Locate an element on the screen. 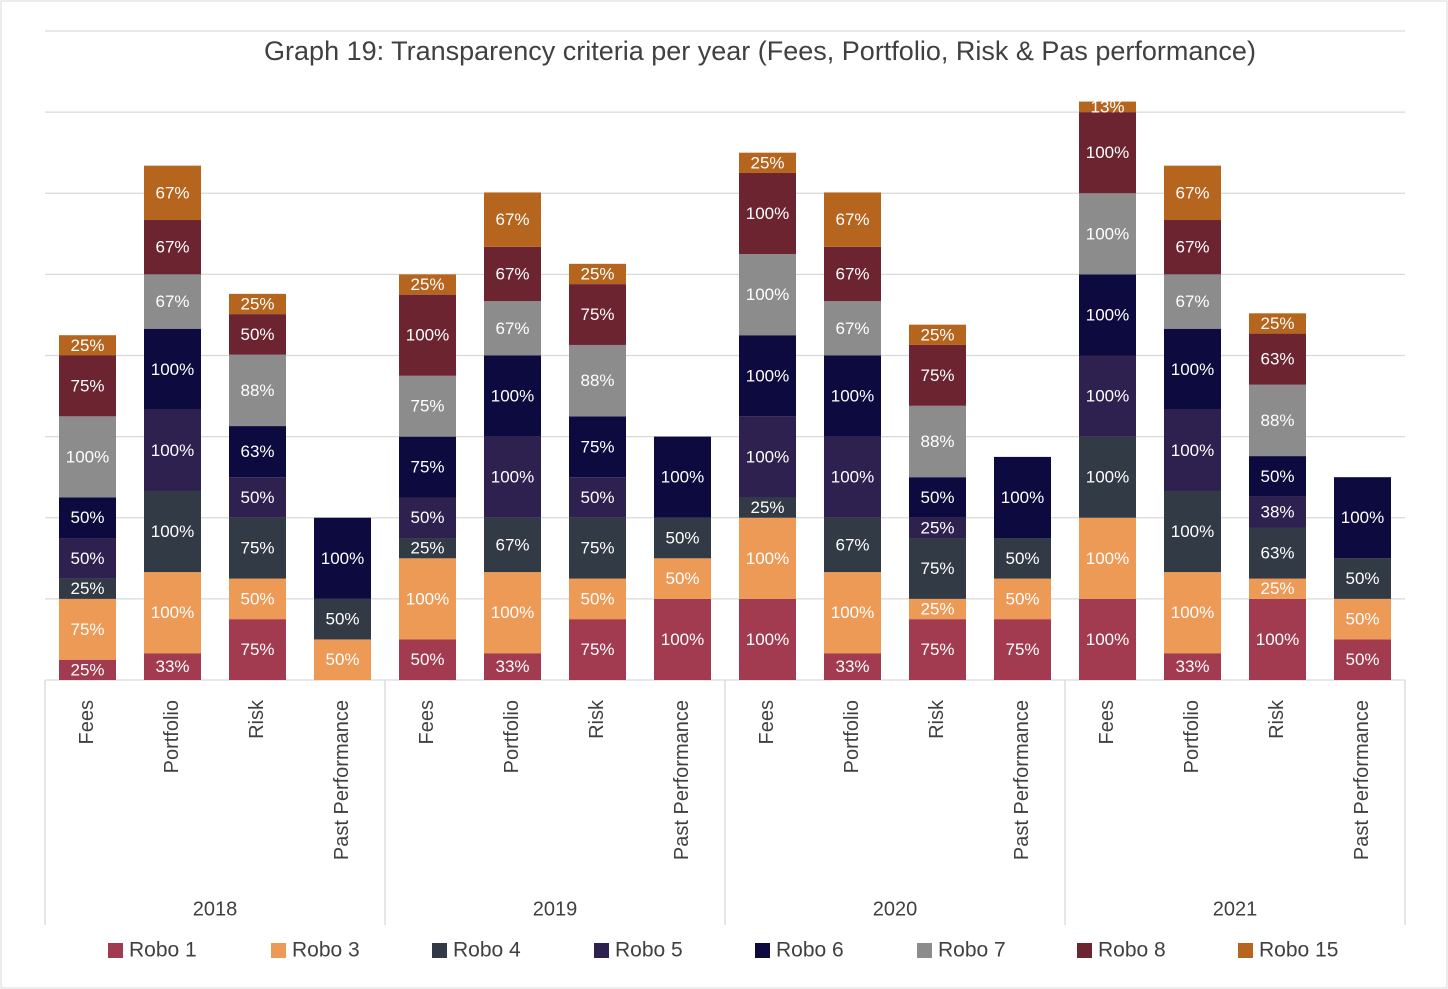 The height and width of the screenshot is (989, 1448). legend-label: Robo 4 is located at coordinates (487, 950).